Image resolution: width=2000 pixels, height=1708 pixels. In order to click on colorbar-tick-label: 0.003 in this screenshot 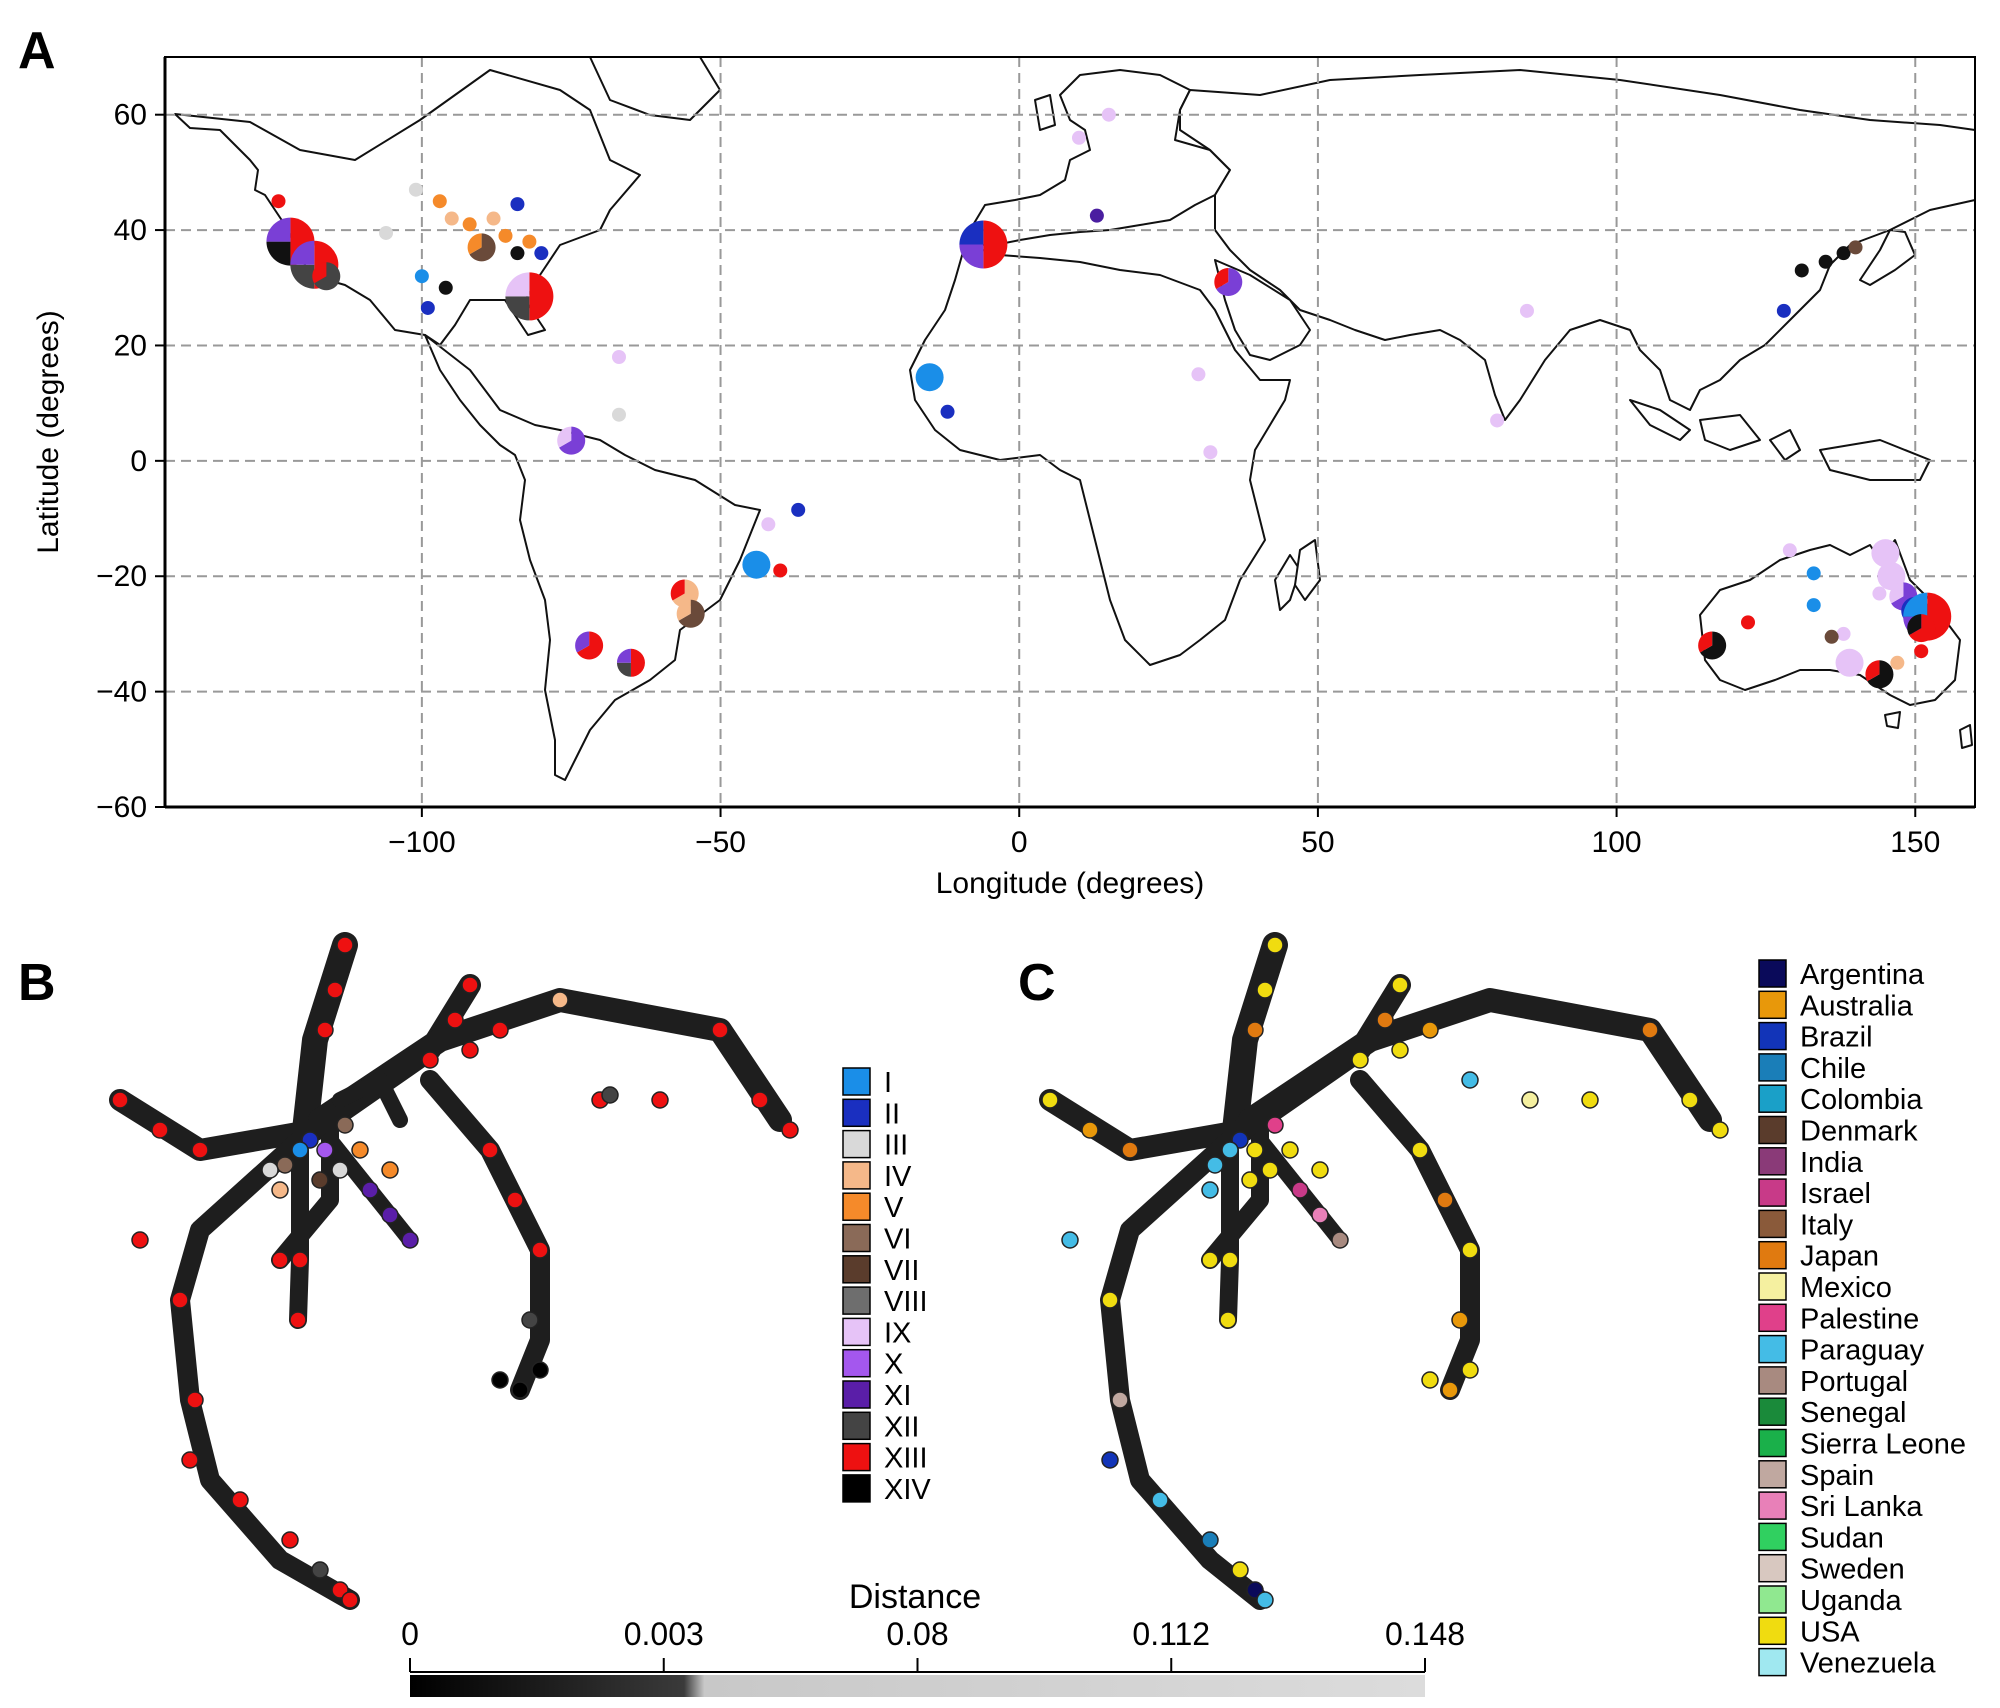, I will do `click(664, 1634)`.